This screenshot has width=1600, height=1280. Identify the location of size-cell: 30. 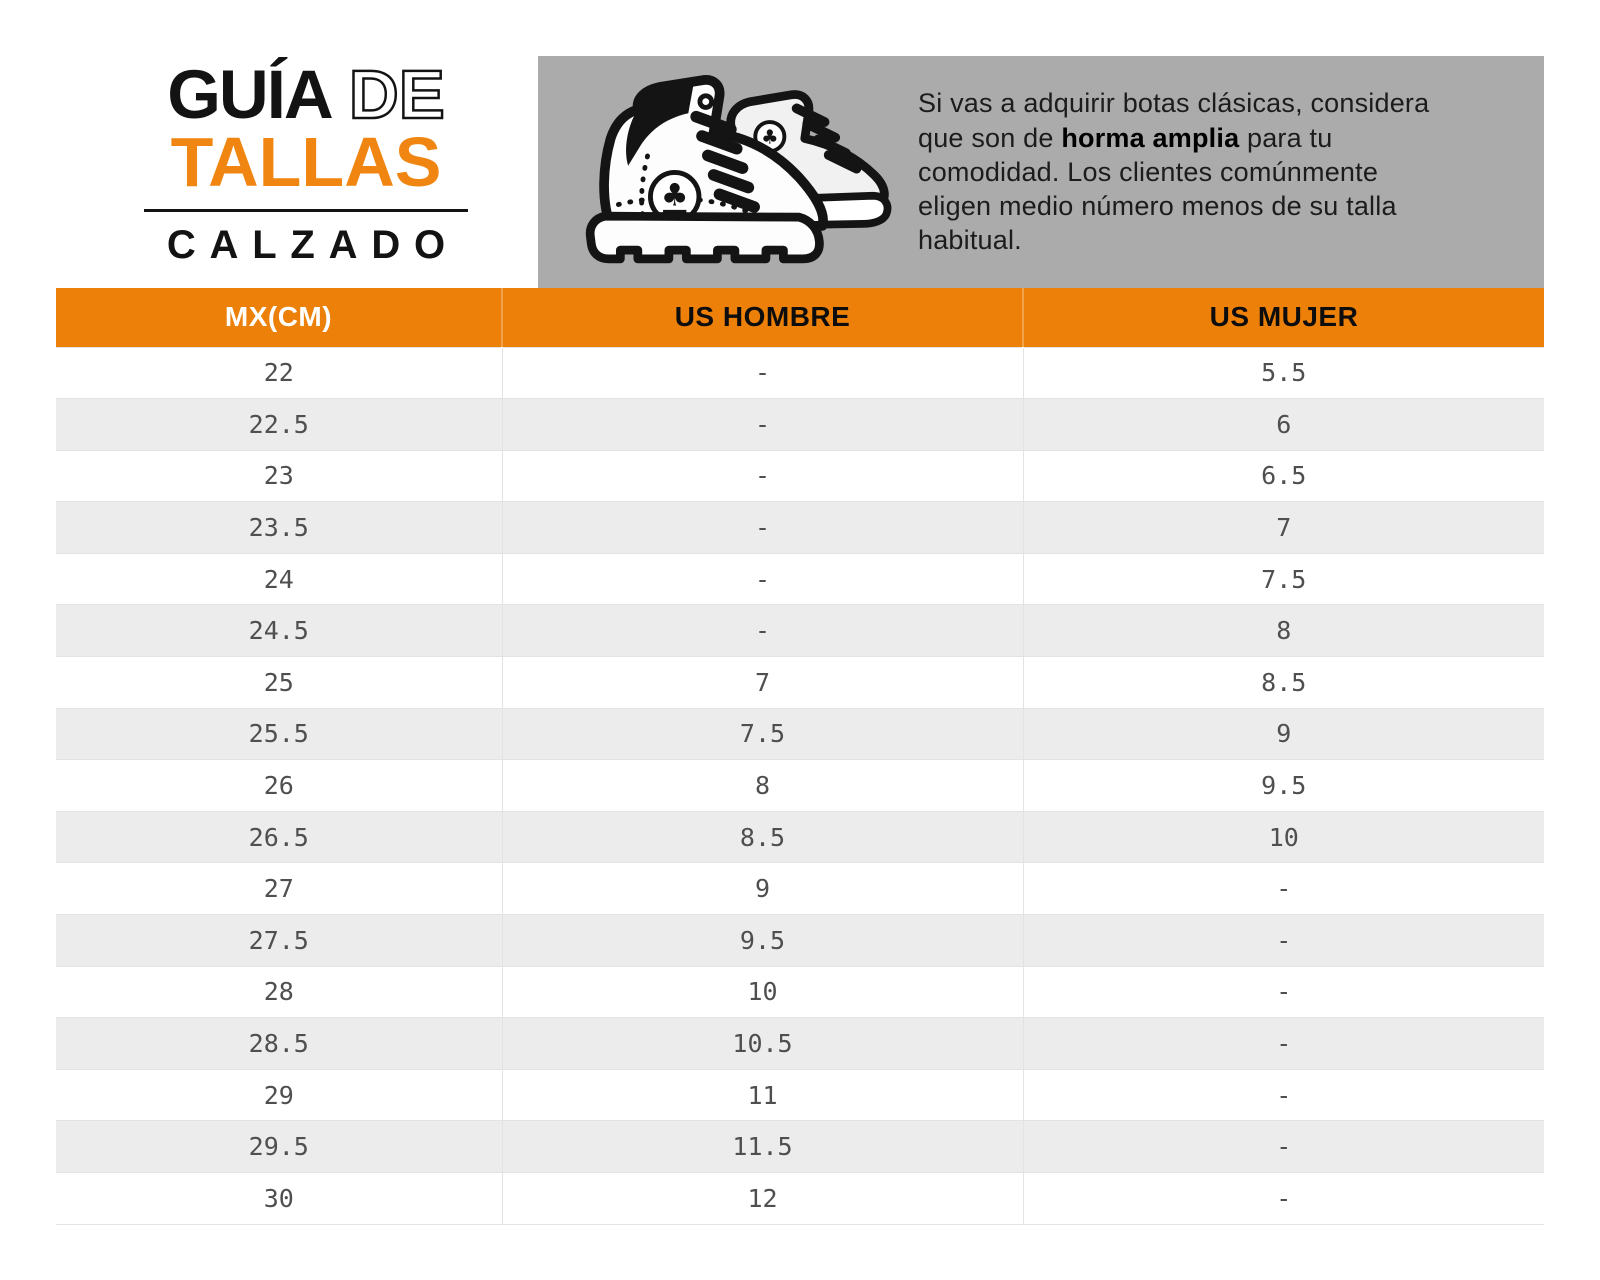
(279, 1198).